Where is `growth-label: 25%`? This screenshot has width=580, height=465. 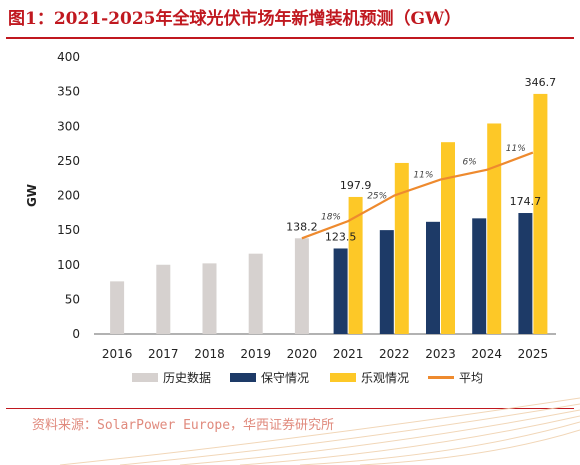
growth-label: 25% is located at coordinates (377, 196).